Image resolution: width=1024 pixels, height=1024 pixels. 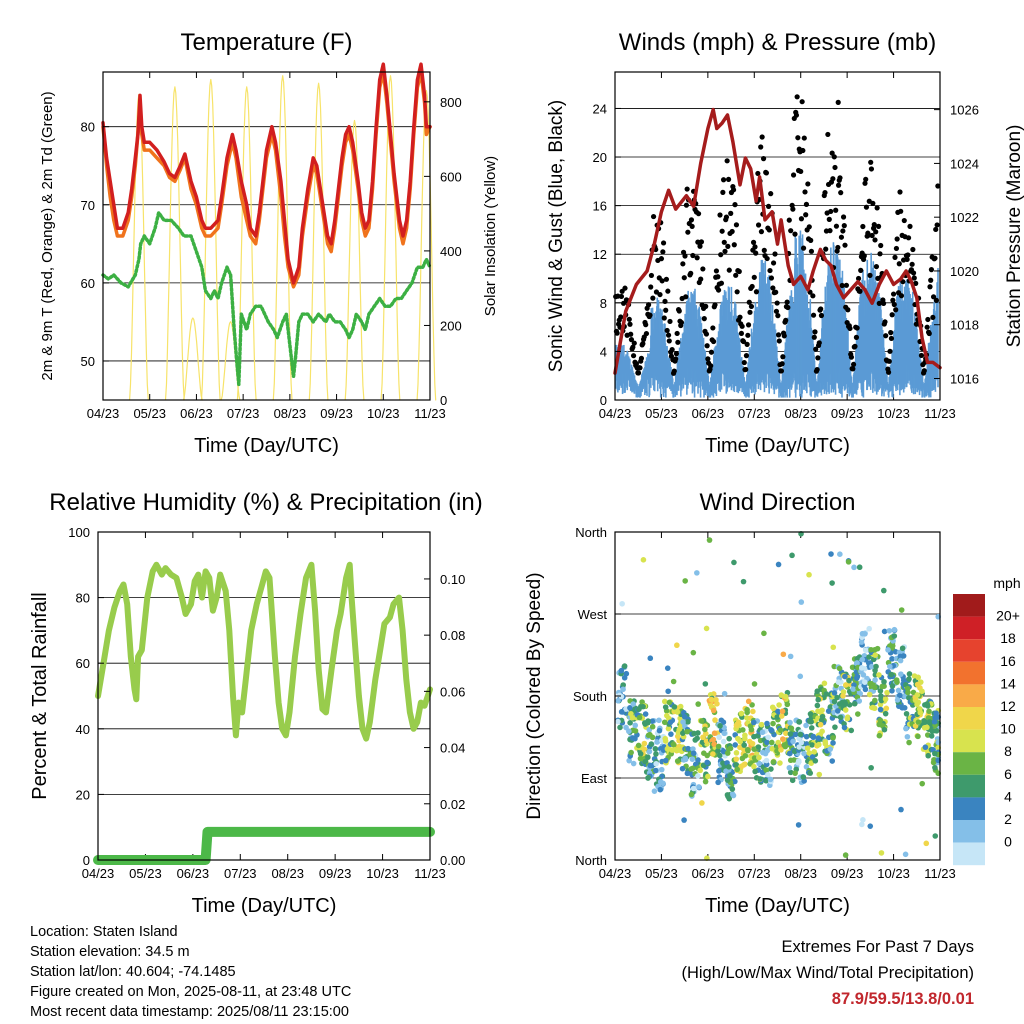 I want to click on total-rainfall-line, so click(x=264, y=845).